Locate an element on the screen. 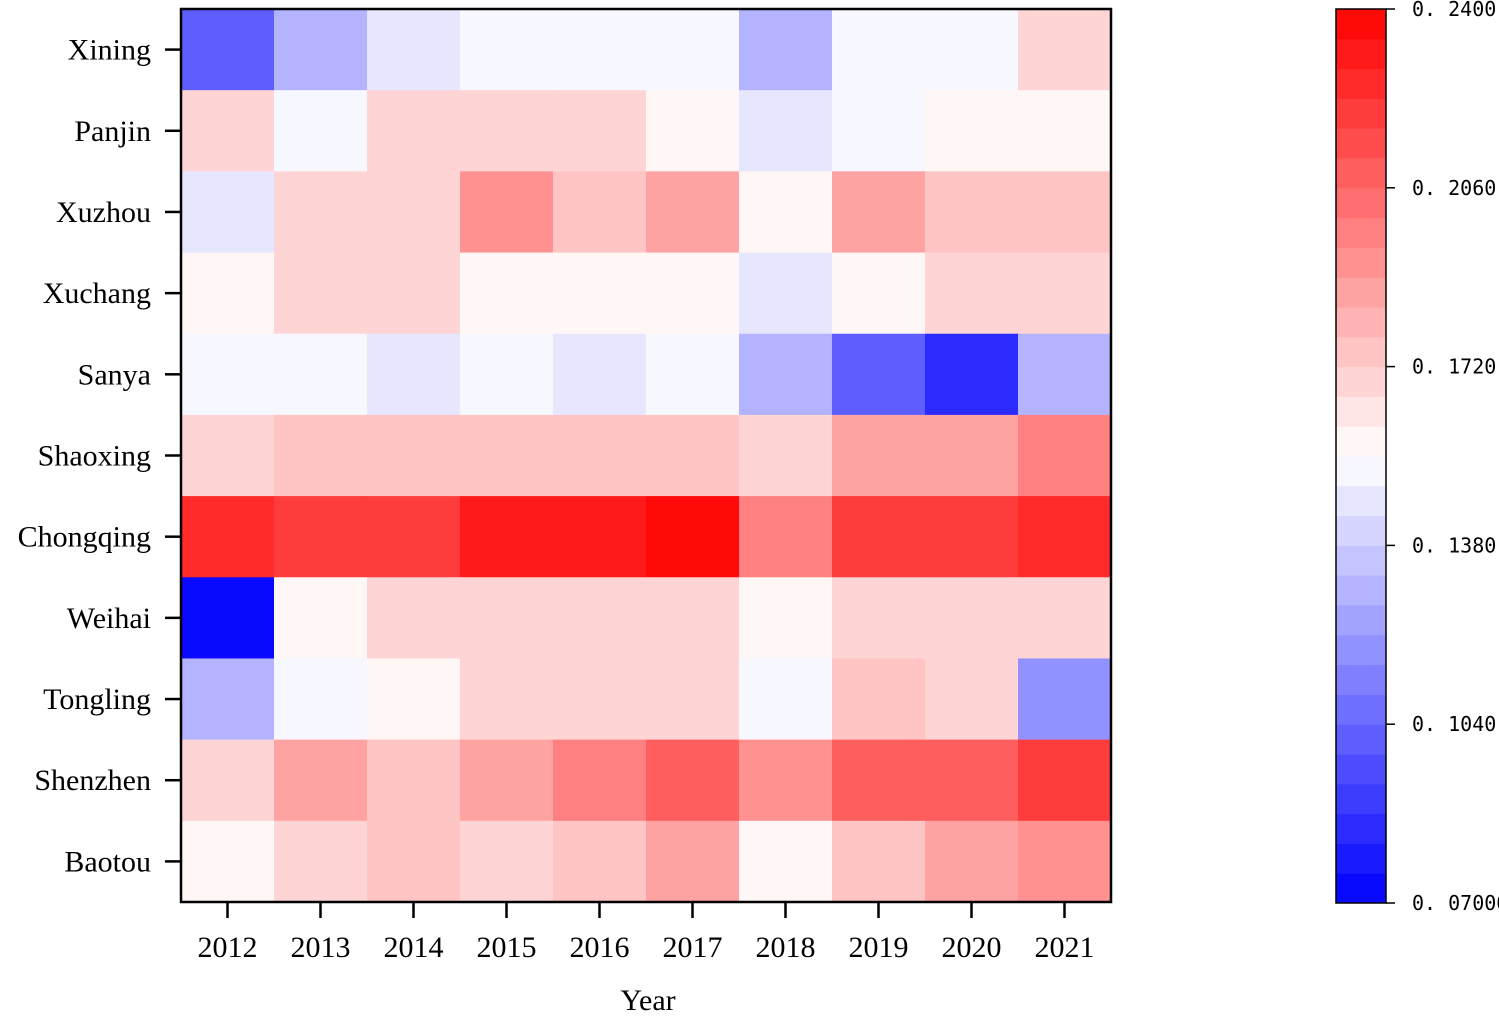 The width and height of the screenshot is (1499, 1019). colorbar-frame is located at coordinates (1361, 456).